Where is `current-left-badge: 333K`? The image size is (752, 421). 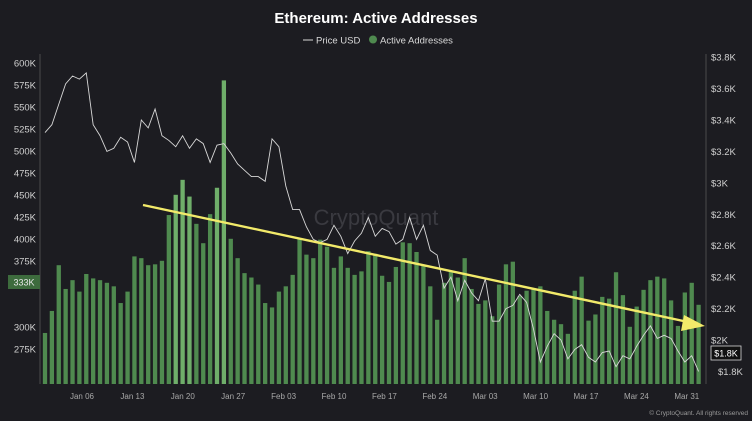
current-left-badge: 333K is located at coordinates (24, 282).